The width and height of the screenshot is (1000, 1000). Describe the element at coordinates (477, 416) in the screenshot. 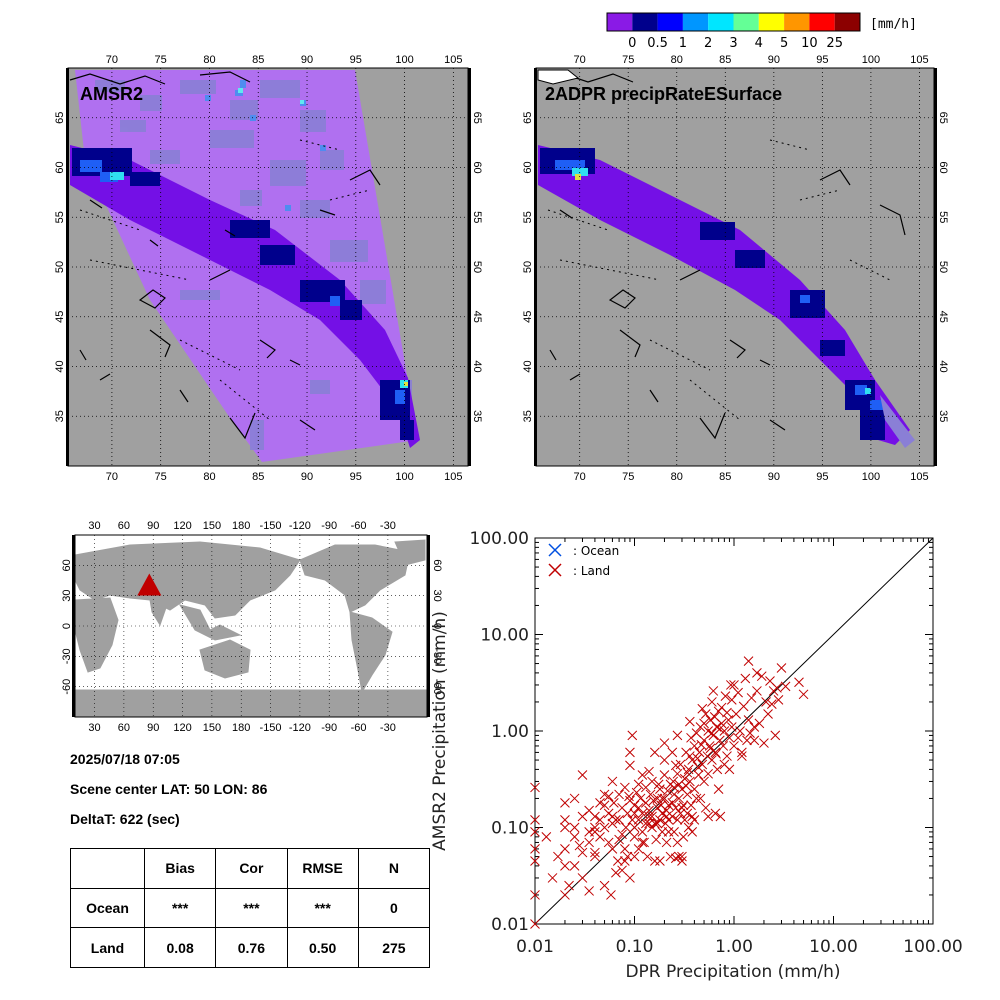

I see `lat-tick-label-right: 35` at that location.